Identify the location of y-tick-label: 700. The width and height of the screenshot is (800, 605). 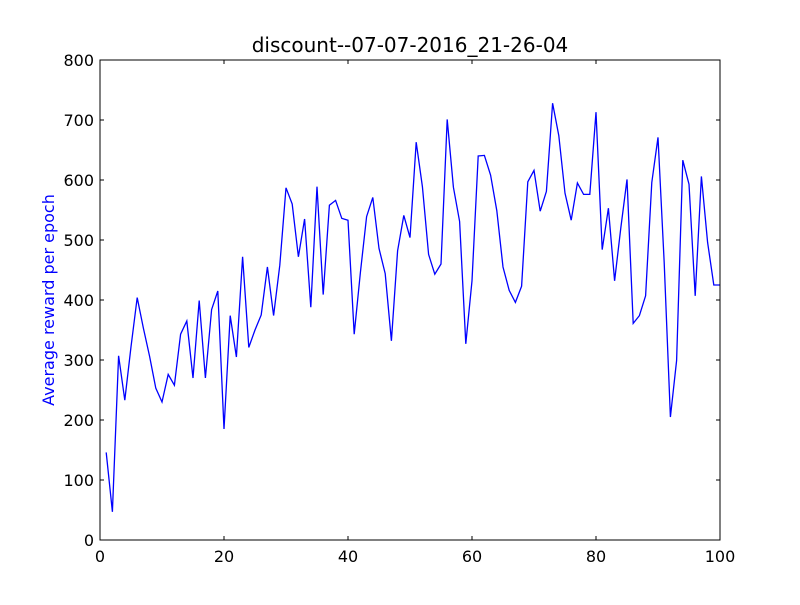
(78, 120).